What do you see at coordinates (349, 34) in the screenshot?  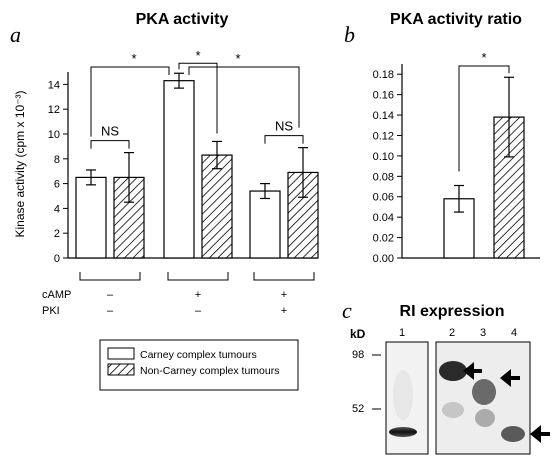 I see `panel-b-letter: b` at bounding box center [349, 34].